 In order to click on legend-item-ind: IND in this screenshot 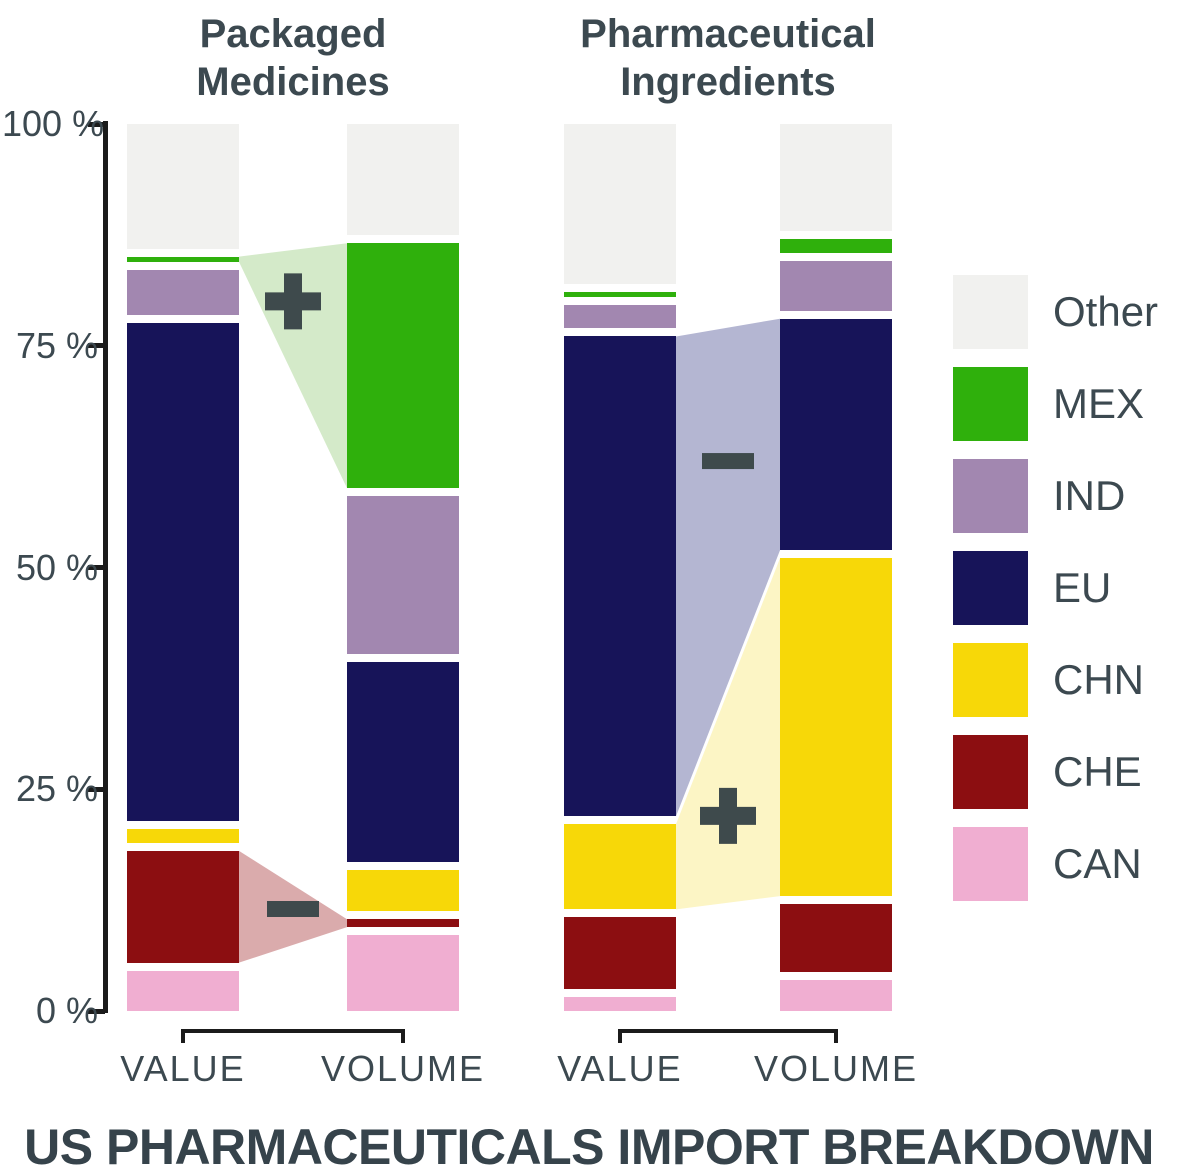, I will do `click(1063, 496)`.